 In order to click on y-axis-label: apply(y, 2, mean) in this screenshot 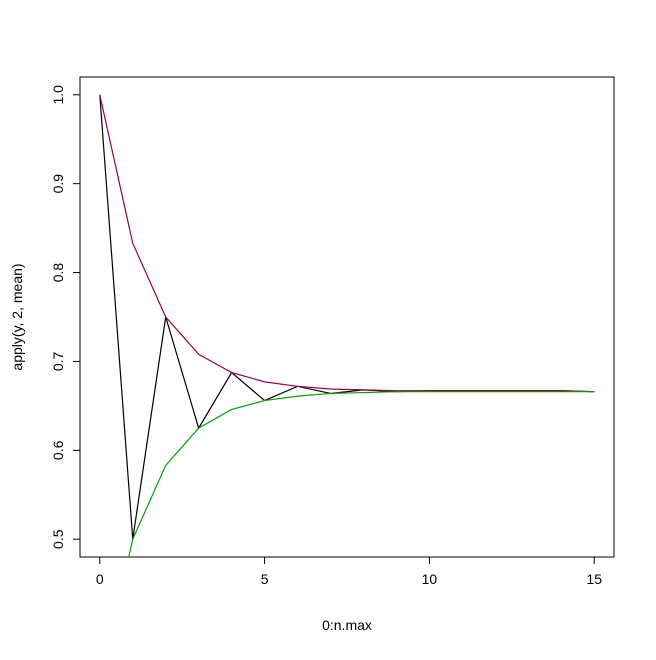, I will do `click(17, 316)`.